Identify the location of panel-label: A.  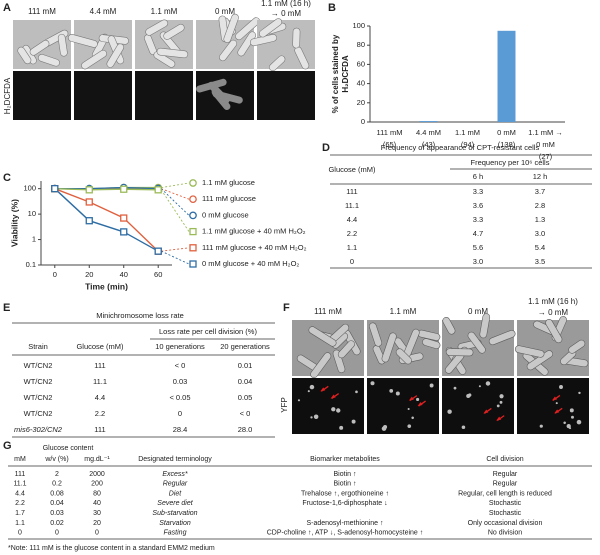
(7, 8).